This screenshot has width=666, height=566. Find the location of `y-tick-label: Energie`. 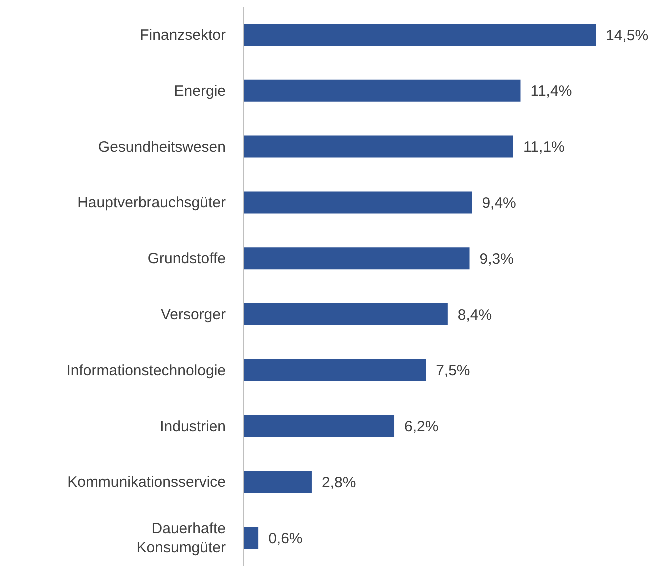

y-tick-label: Energie is located at coordinates (200, 91).